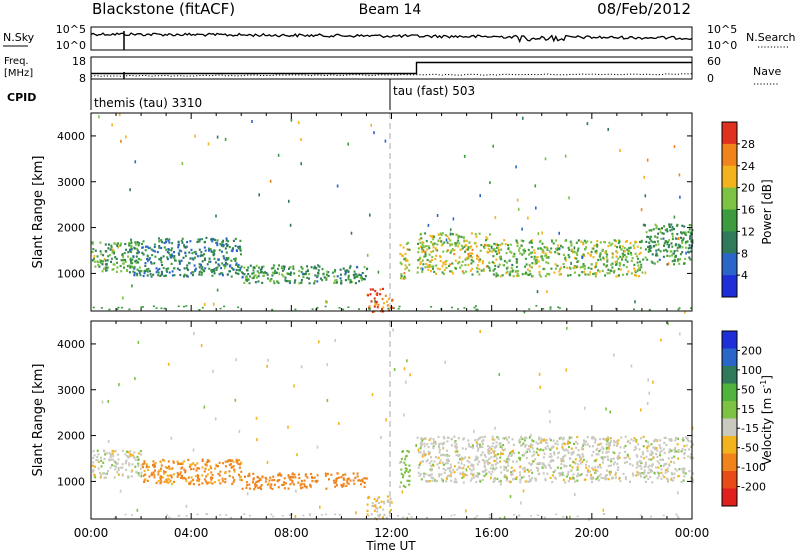 Image resolution: width=800 pixels, height=554 pixels. I want to click on colorbar-cell, so click(729, 198).